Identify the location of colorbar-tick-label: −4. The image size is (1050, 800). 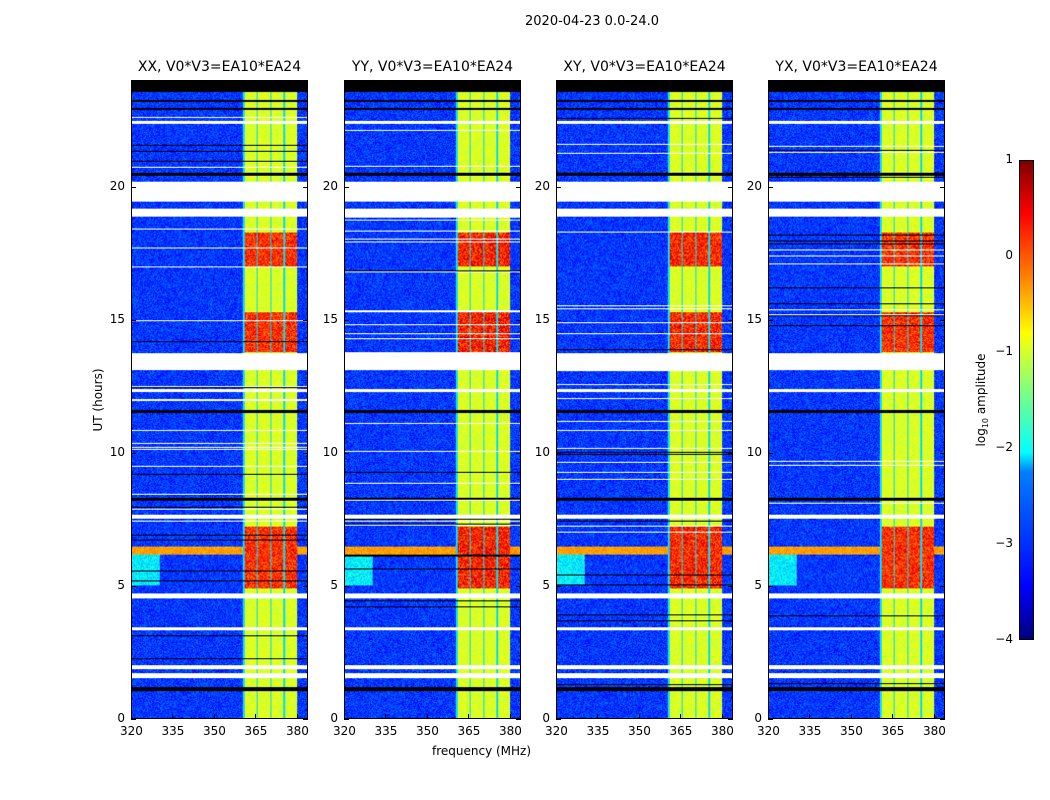
(1004, 639).